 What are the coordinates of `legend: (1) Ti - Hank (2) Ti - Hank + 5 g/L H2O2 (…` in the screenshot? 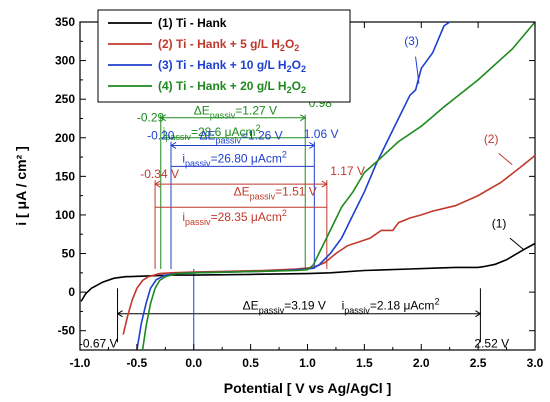 It's located at (224, 56).